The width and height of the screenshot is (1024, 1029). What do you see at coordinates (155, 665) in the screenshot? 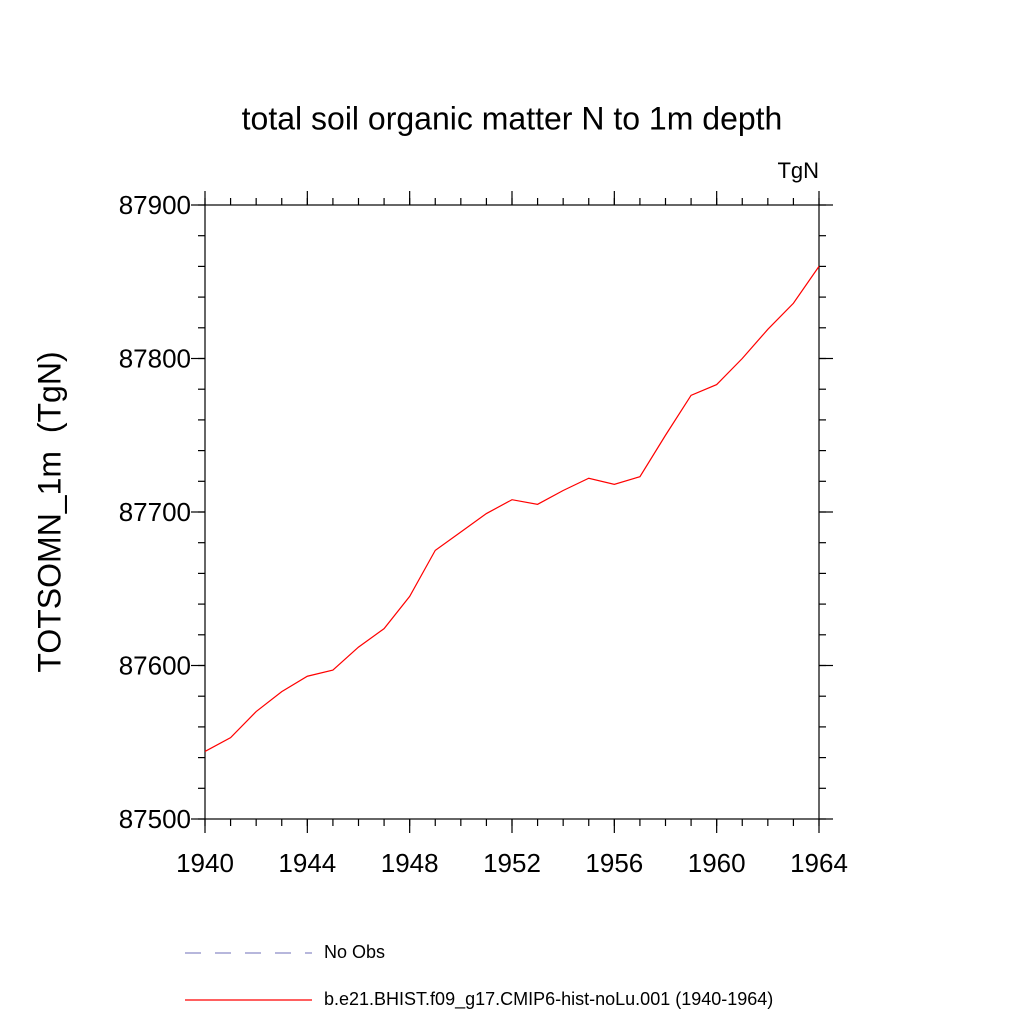
I see `y-tick-label: 87600` at bounding box center [155, 665].